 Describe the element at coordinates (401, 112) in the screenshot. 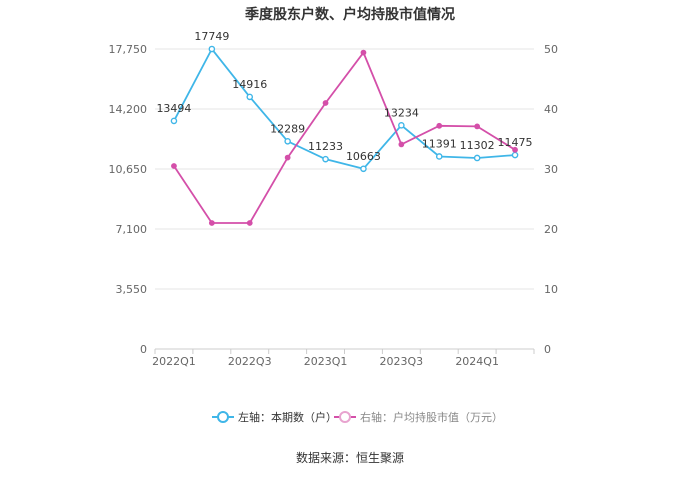

I see `data-label: 13234` at that location.